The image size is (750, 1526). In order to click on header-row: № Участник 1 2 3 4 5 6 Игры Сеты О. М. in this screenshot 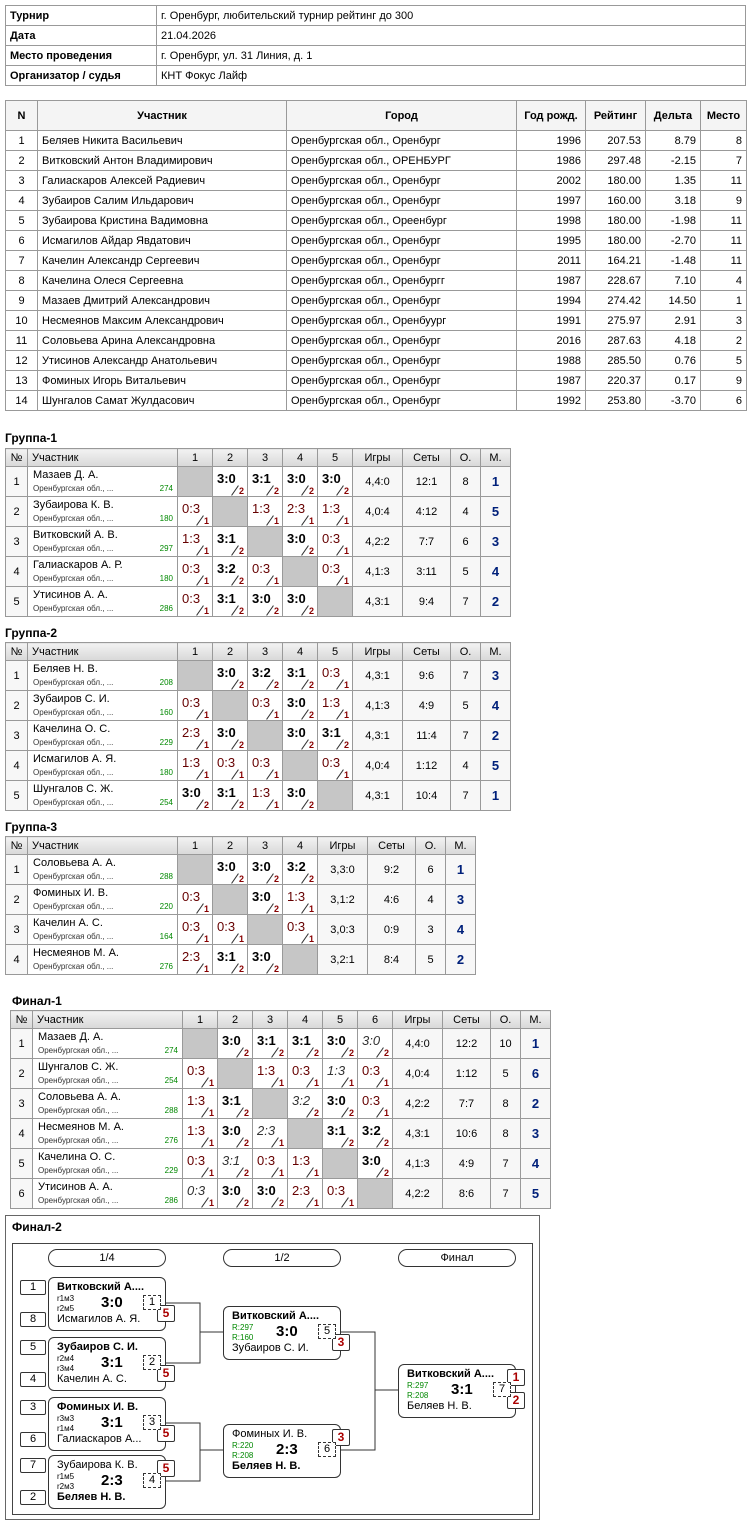, I will do `click(280, 1019)`.